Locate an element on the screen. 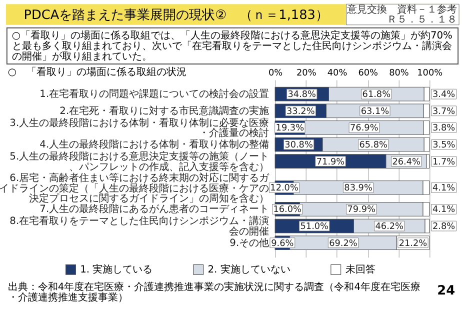 The width and height of the screenshot is (462, 320). data-label: 65.8% is located at coordinates (373, 145).